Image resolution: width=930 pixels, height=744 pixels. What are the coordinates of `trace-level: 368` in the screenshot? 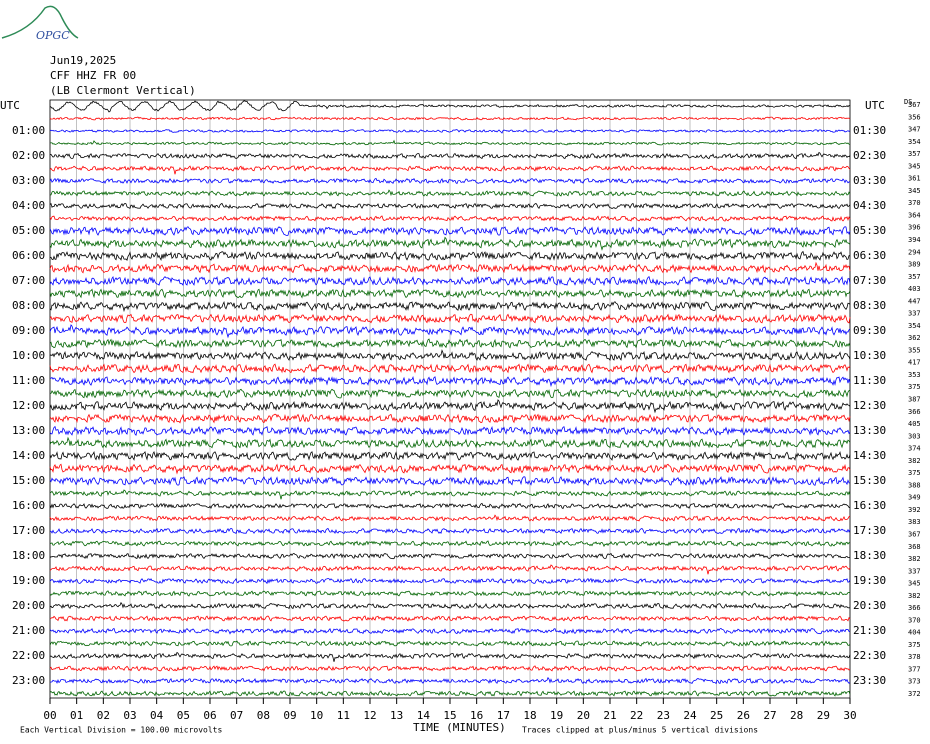 It's located at (914, 547).